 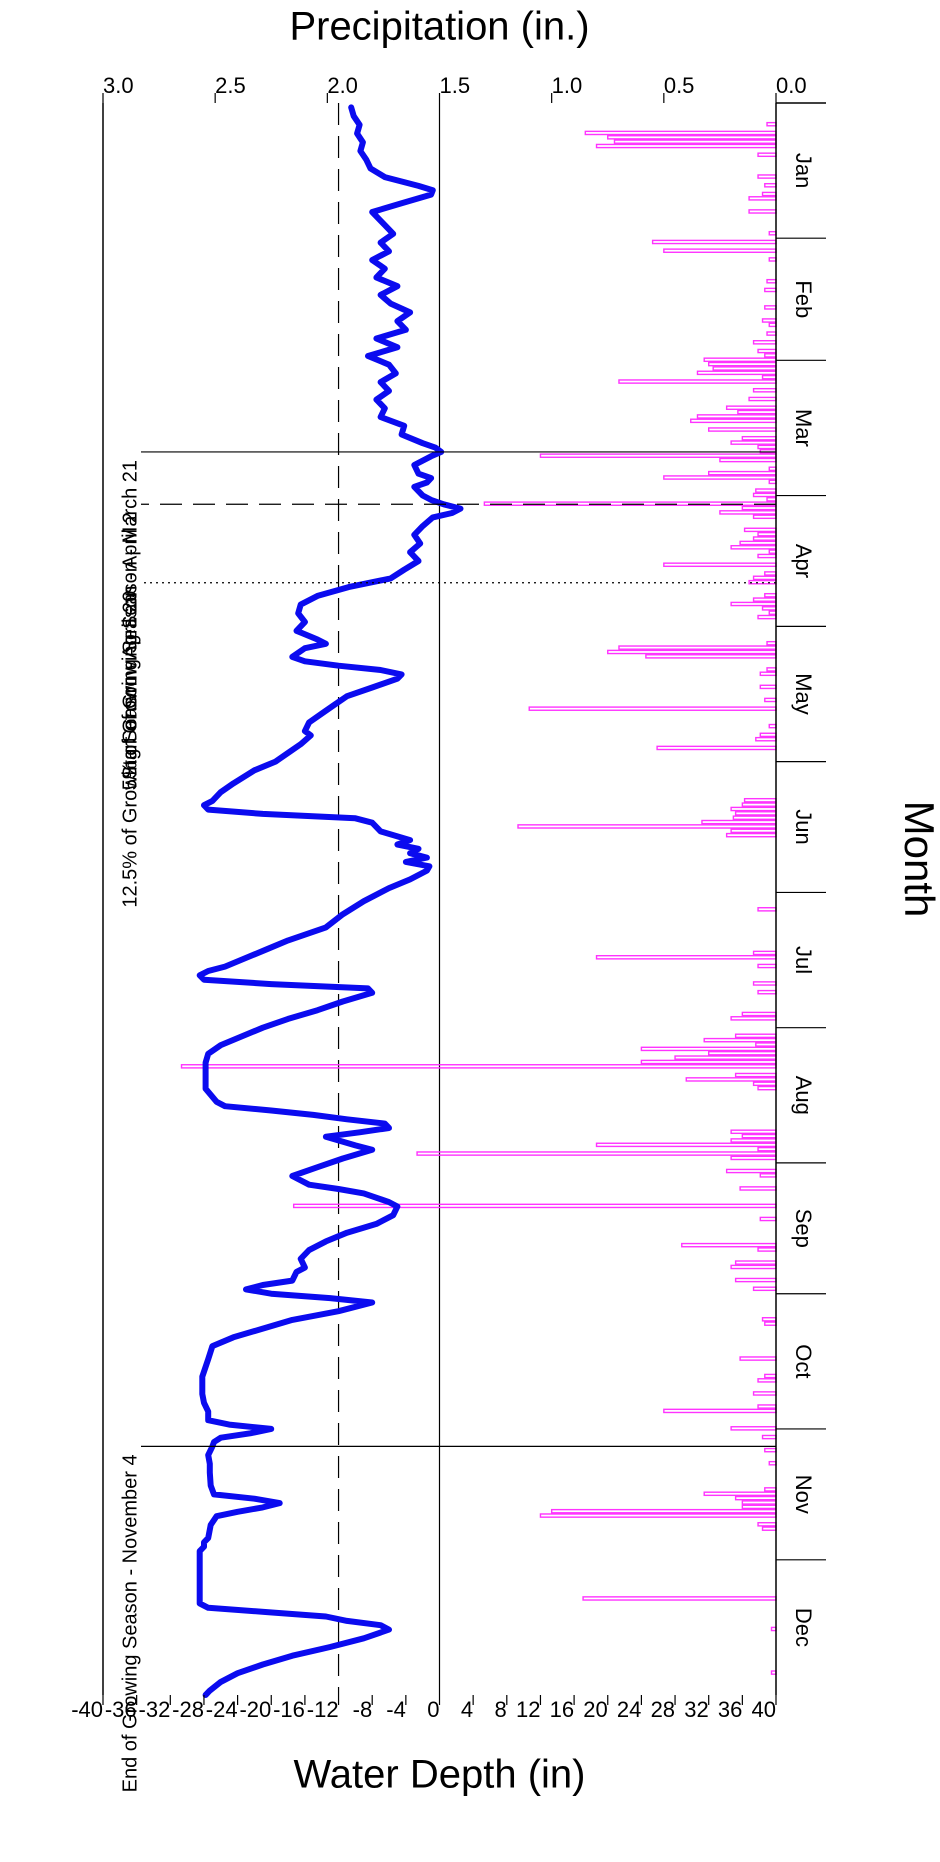 What do you see at coordinates (528, 1709) in the screenshot?
I see `depth-tick-label: 12` at bounding box center [528, 1709].